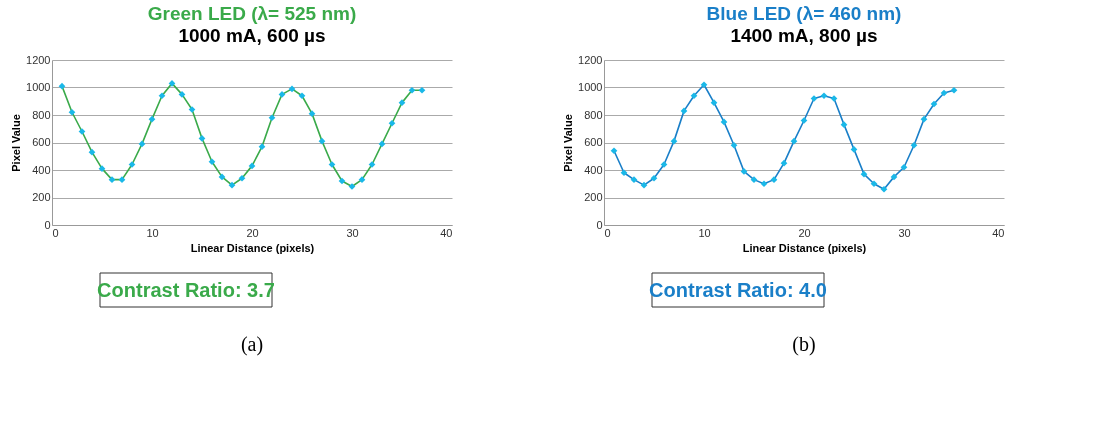 The height and width of the screenshot is (448, 1107). Describe the element at coordinates (804, 35) in the screenshot. I see `chart-subtitle: 1400 mA, 800 µs` at that location.